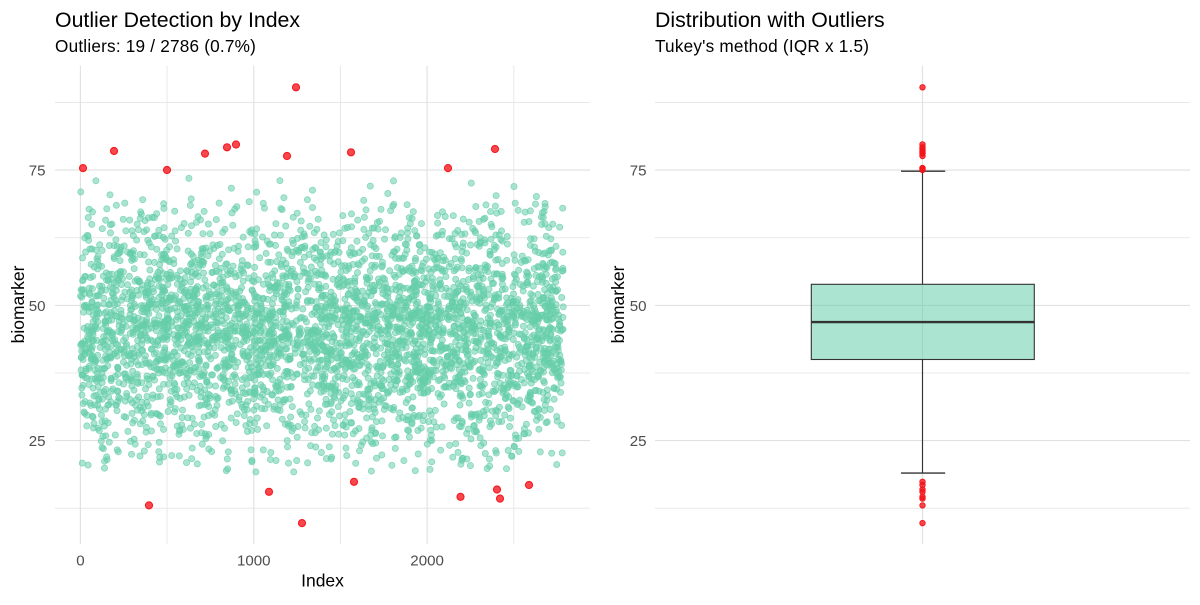 The height and width of the screenshot is (605, 1200). What do you see at coordinates (322, 581) in the screenshot?
I see `svg-text: Index` at bounding box center [322, 581].